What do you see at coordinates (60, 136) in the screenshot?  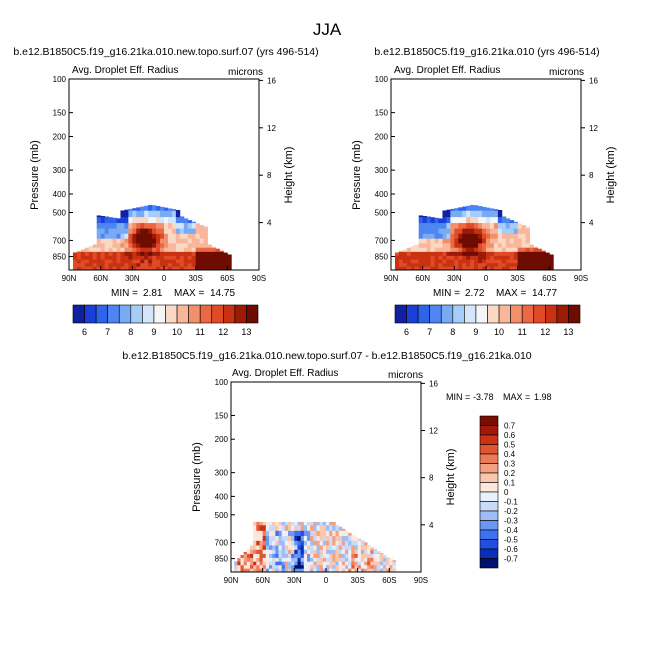 I see `y-tick-label: 200` at bounding box center [60, 136].